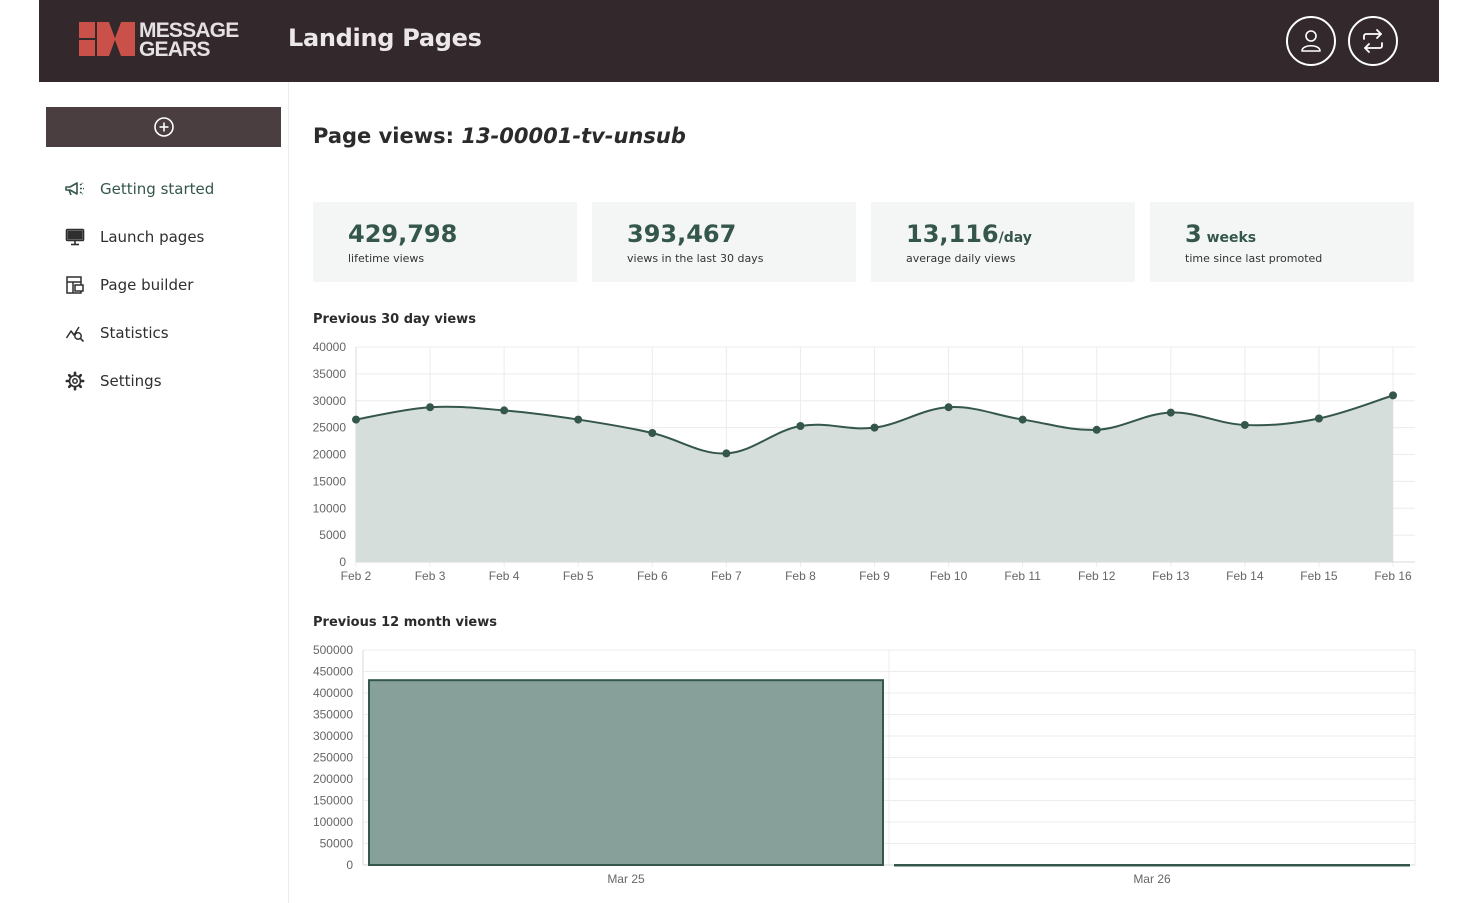 This screenshot has width=1477, height=903. What do you see at coordinates (107, 39) in the screenshot?
I see `logo-mark-icon` at bounding box center [107, 39].